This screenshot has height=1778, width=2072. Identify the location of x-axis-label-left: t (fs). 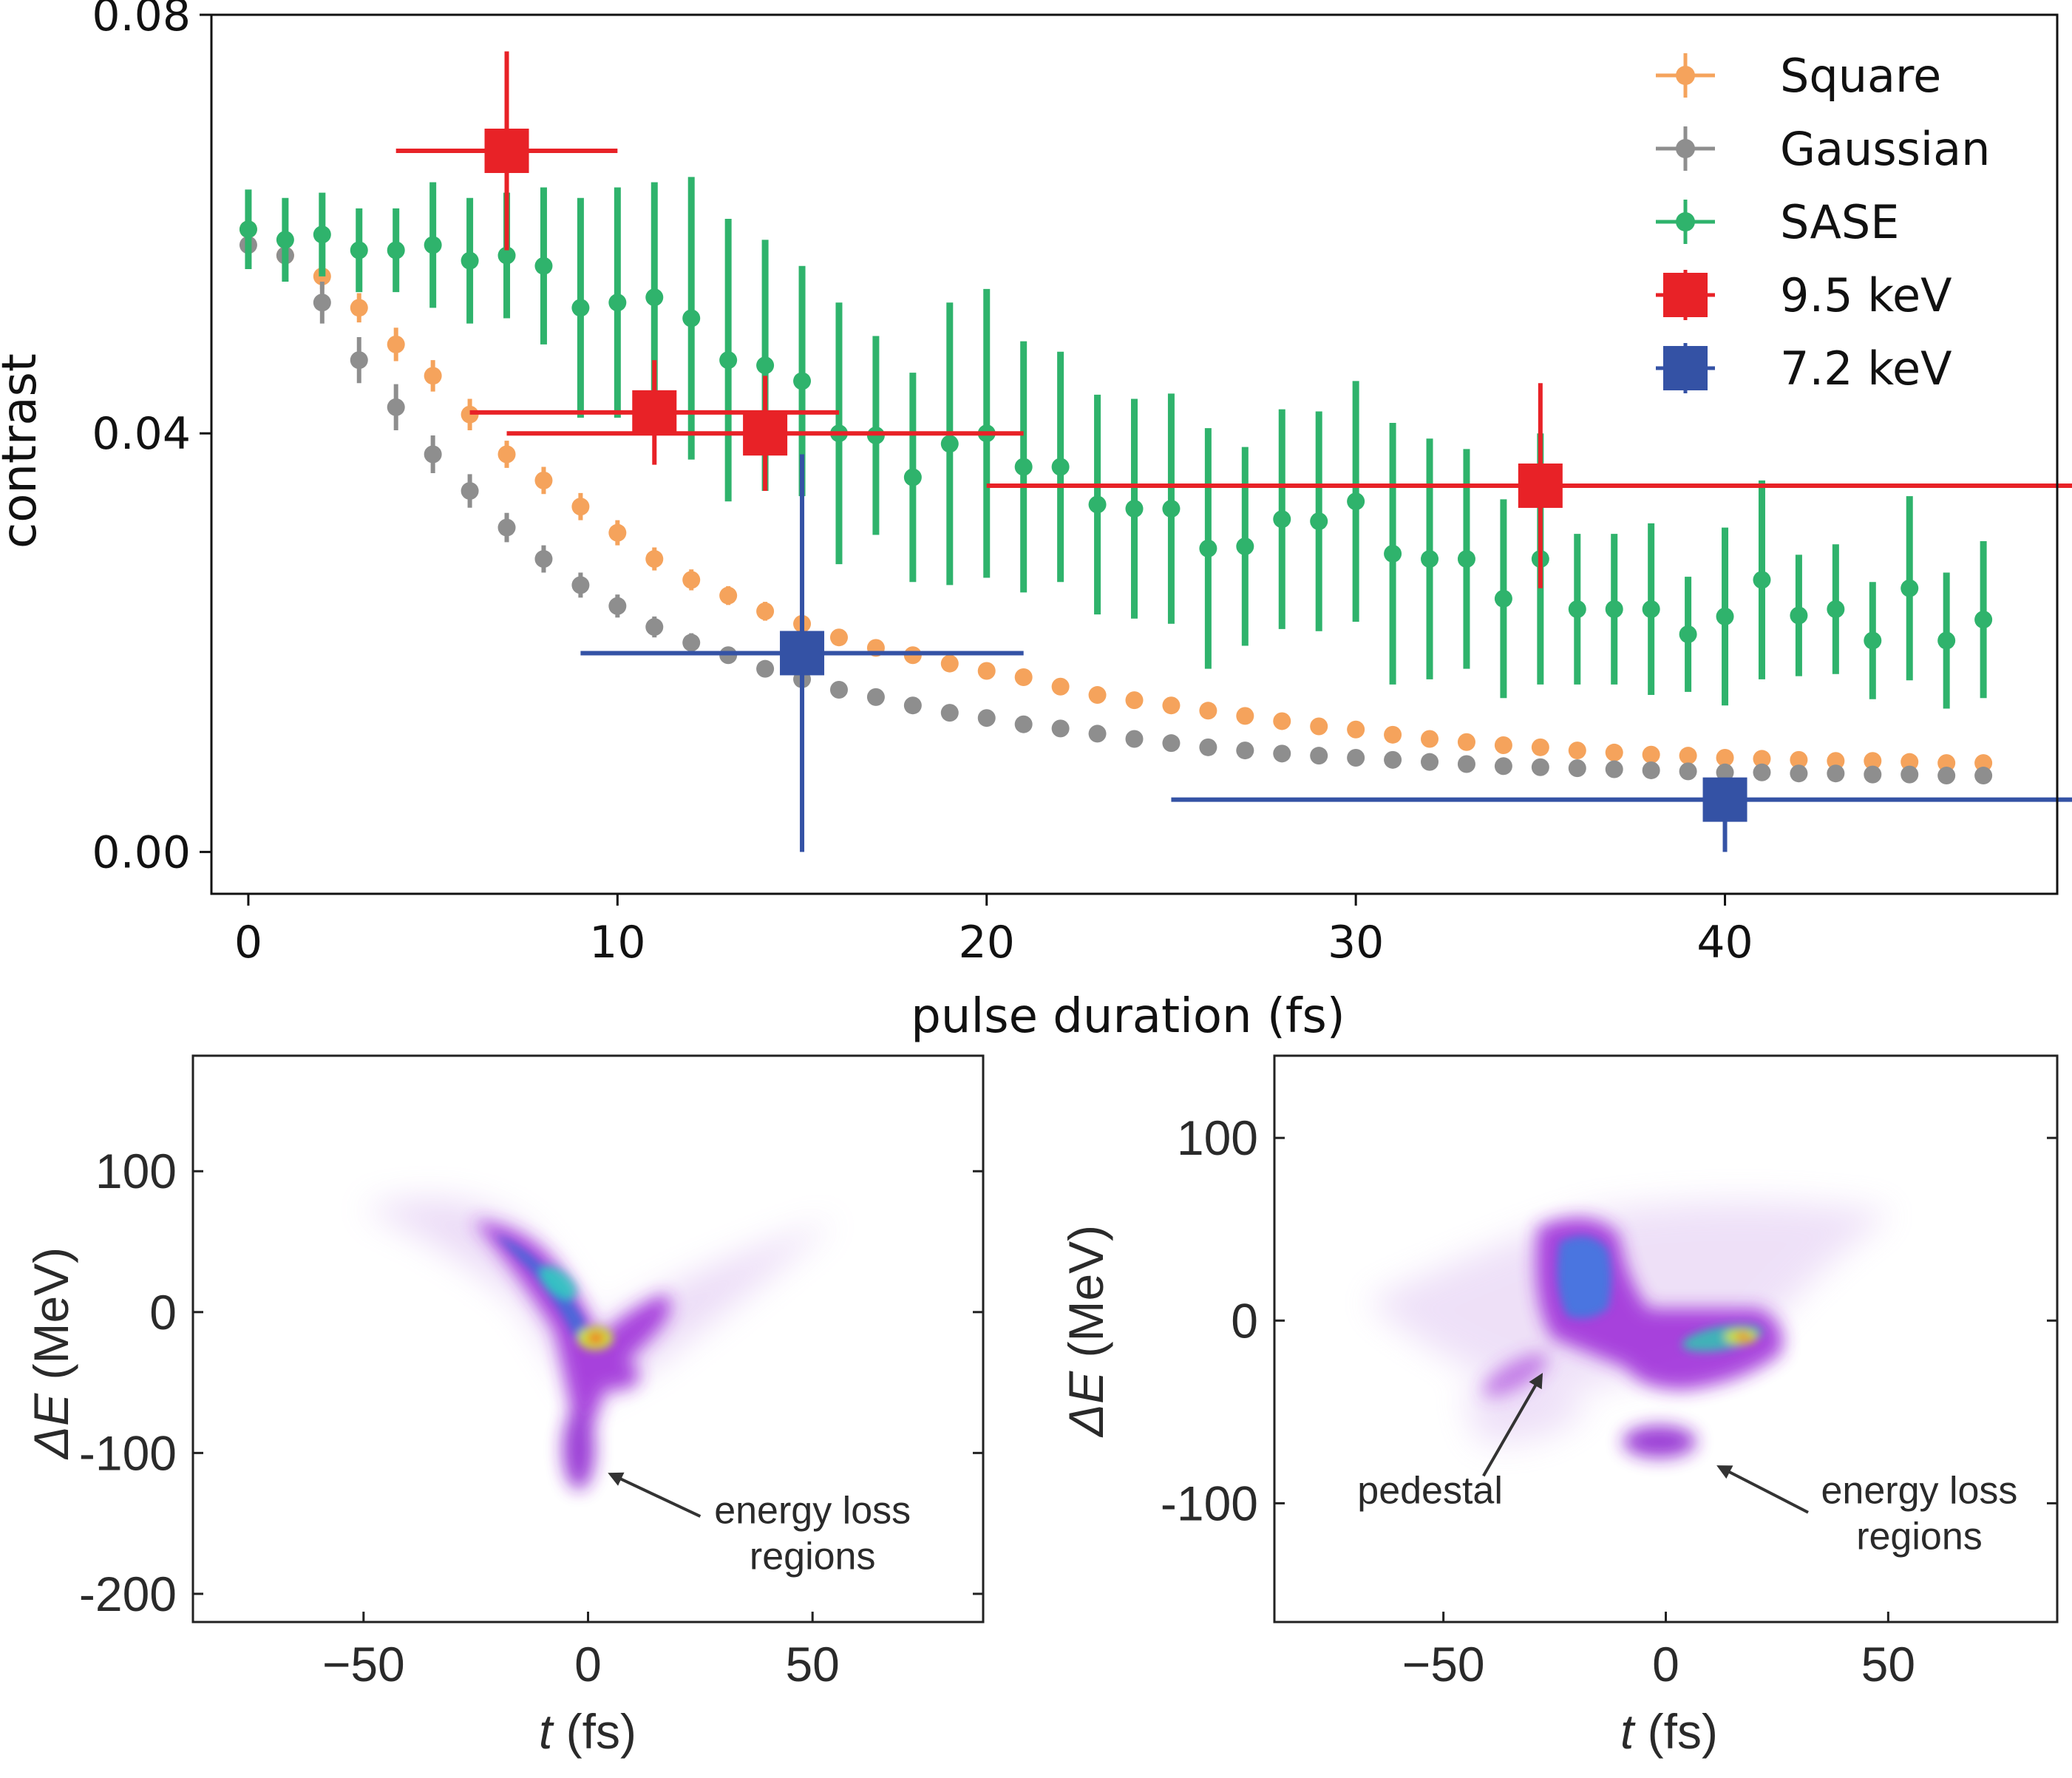
(587, 1732).